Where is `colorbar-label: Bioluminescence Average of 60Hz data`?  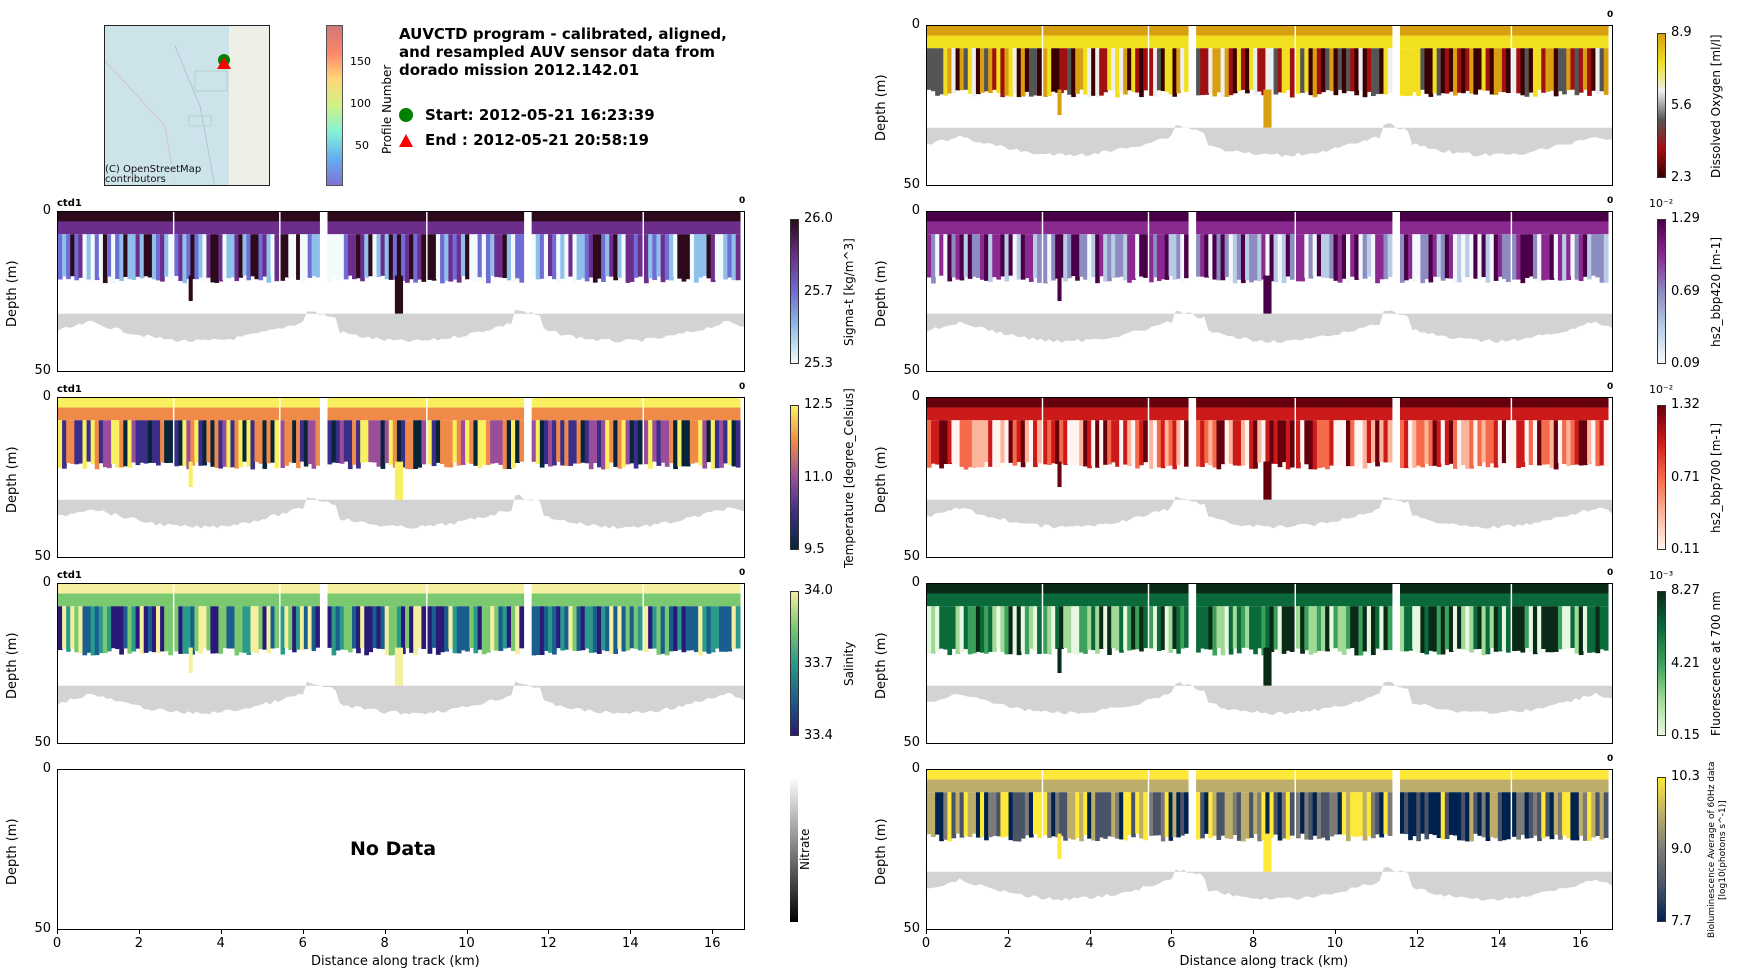
colorbar-label: Bioluminescence Average of 60Hz data is located at coordinates (1712, 849).